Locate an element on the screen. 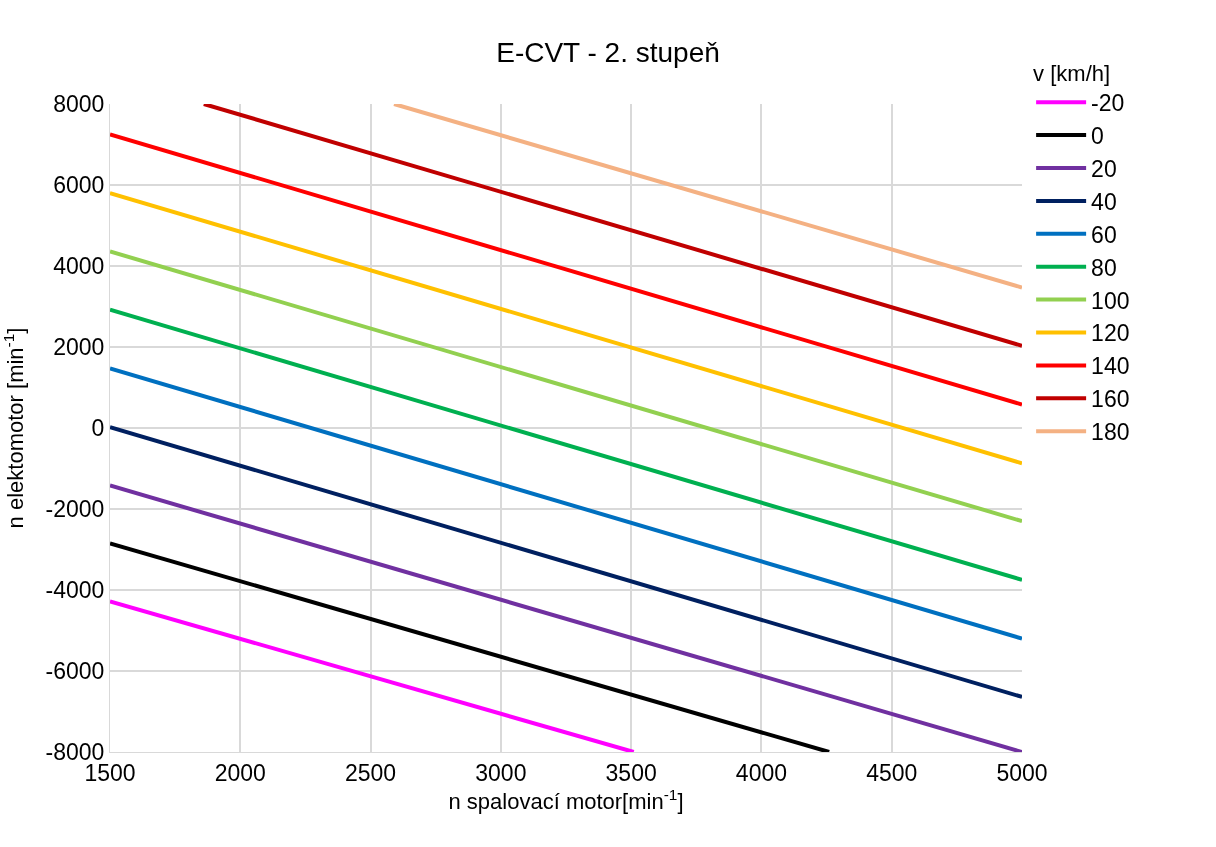 The width and height of the screenshot is (1216, 847). legend-label: 140 is located at coordinates (1110, 366).